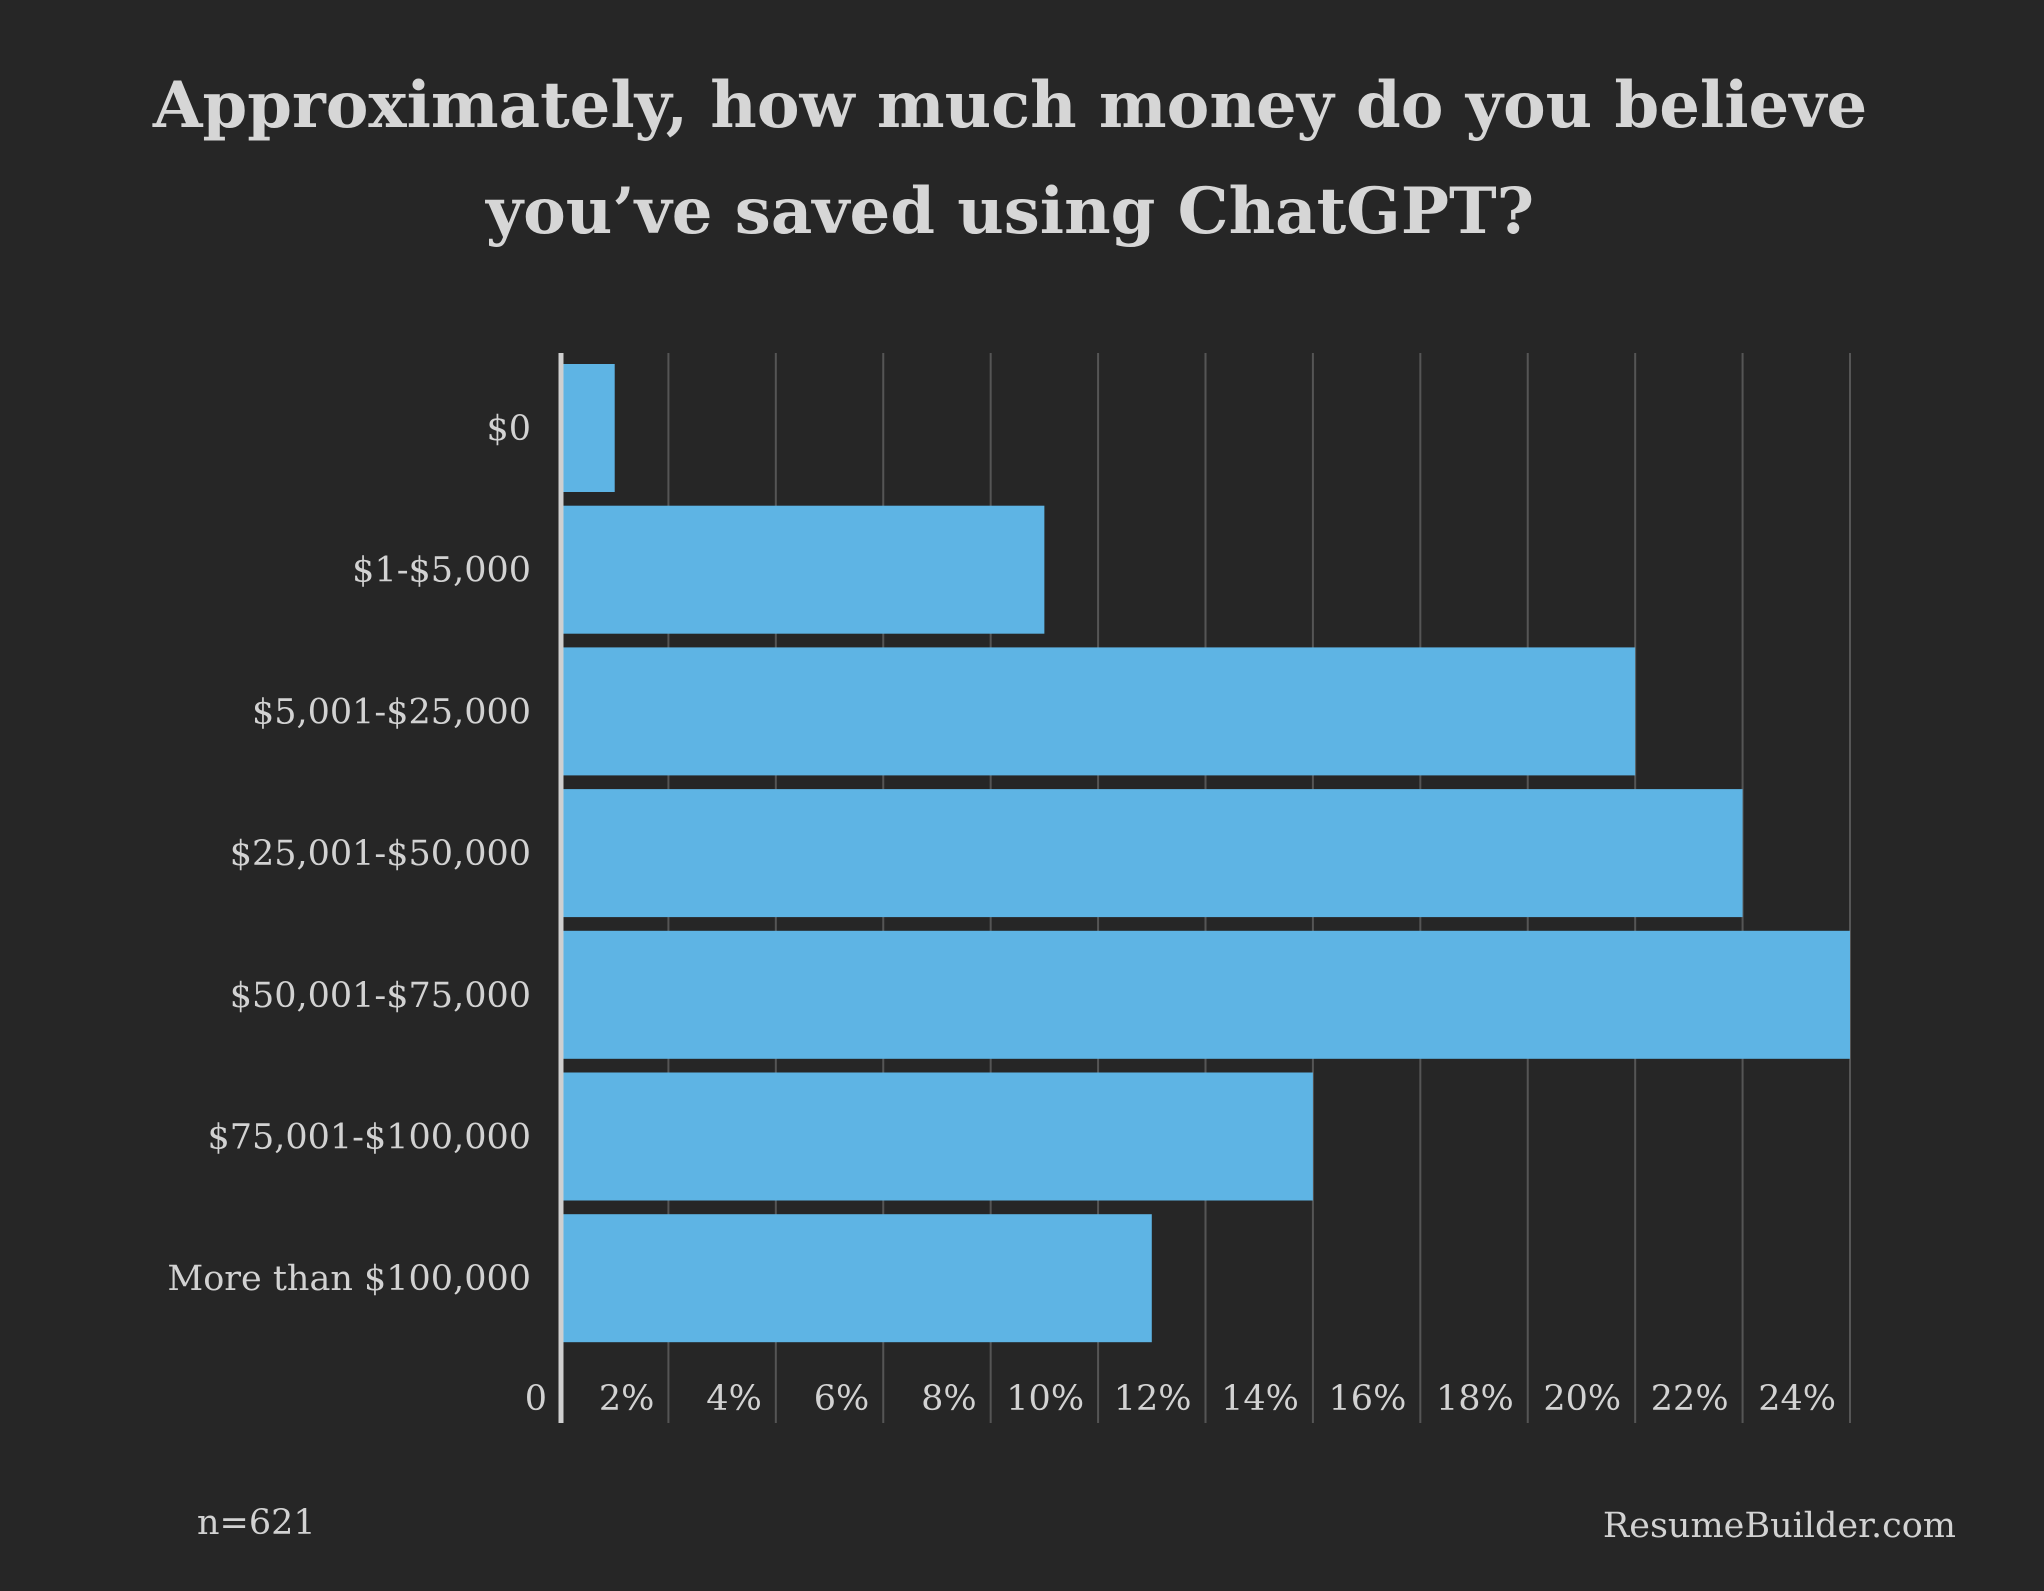  Describe the element at coordinates (1368, 1399) in the screenshot. I see `x-tick-label-16: 16%` at that location.